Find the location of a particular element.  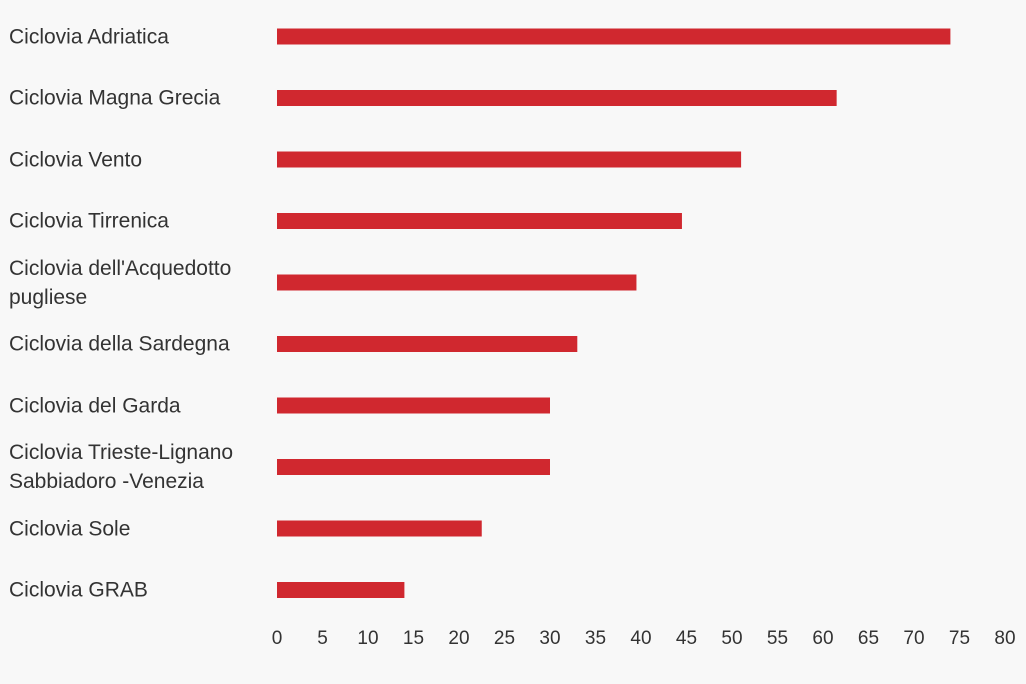

x-tick-label: 70 is located at coordinates (914, 638).